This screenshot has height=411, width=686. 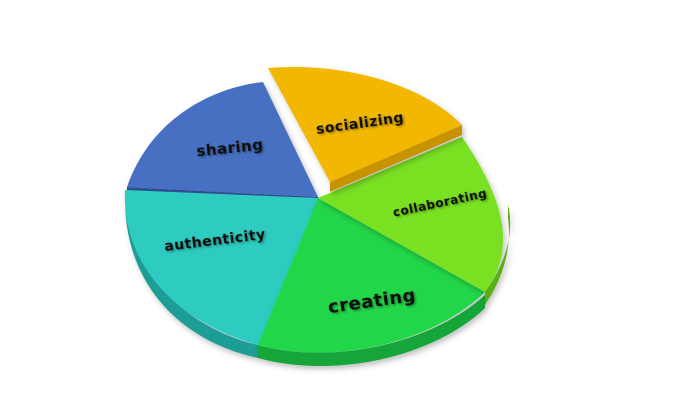 I want to click on slice-creating-side, so click(x=371, y=330).